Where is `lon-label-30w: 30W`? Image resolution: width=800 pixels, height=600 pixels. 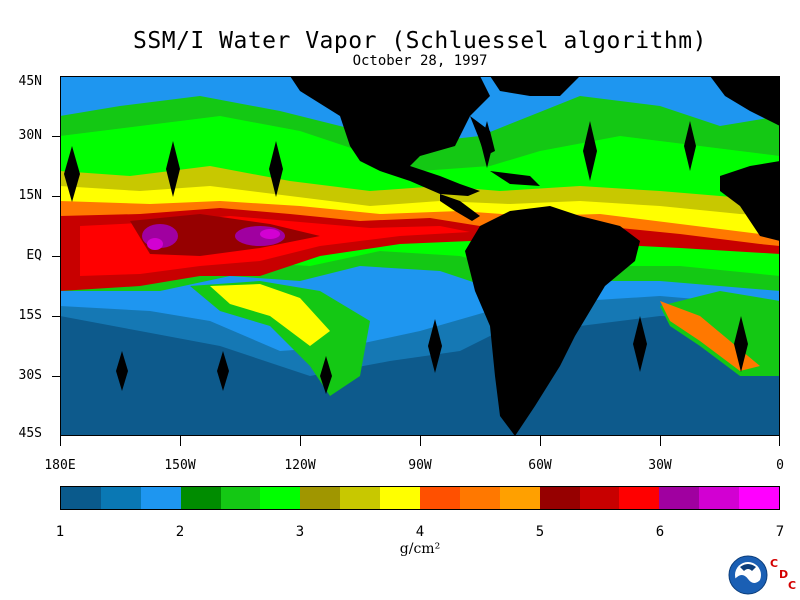
lon-label-30w: 30W is located at coordinates (660, 465).